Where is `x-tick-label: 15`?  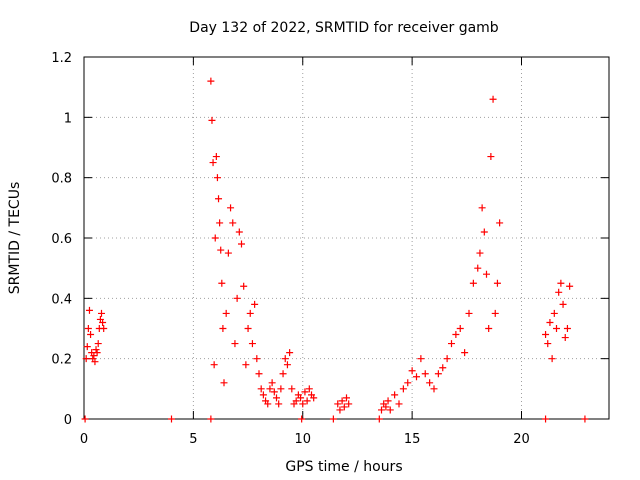
x-tick-label: 15 is located at coordinates (412, 439).